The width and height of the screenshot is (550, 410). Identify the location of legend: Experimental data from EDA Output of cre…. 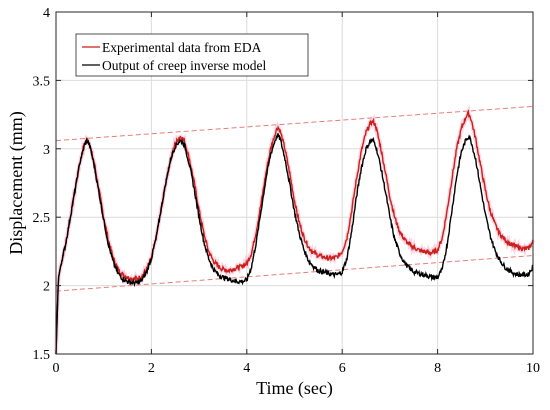
(192, 55).